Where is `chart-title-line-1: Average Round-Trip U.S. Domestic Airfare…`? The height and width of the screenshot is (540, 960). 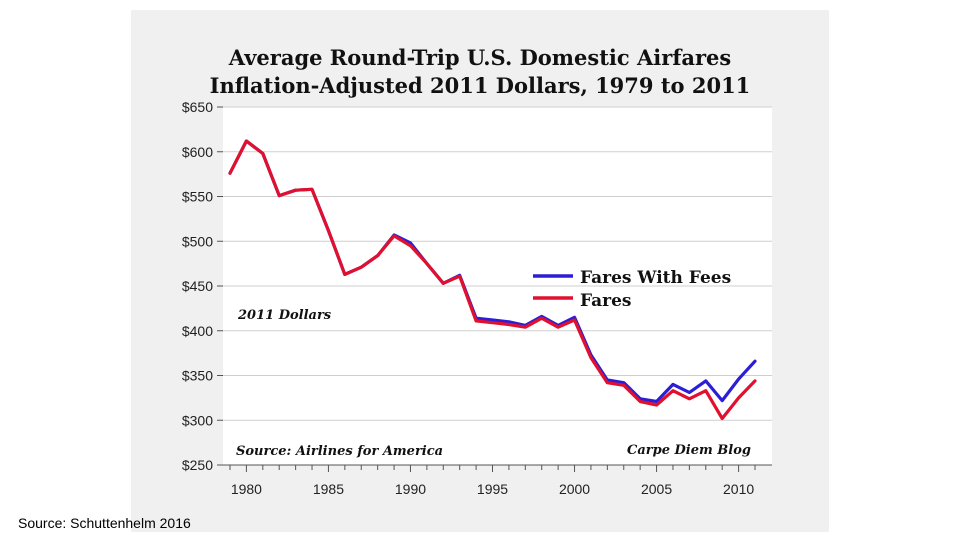
chart-title-line-1: Average Round-Trip U.S. Domestic Airfare… is located at coordinates (480, 57).